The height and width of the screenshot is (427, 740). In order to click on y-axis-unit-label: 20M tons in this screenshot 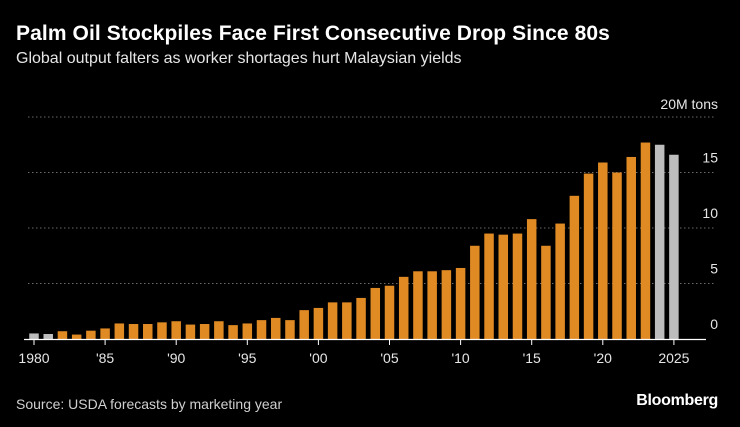, I will do `click(689, 104)`.